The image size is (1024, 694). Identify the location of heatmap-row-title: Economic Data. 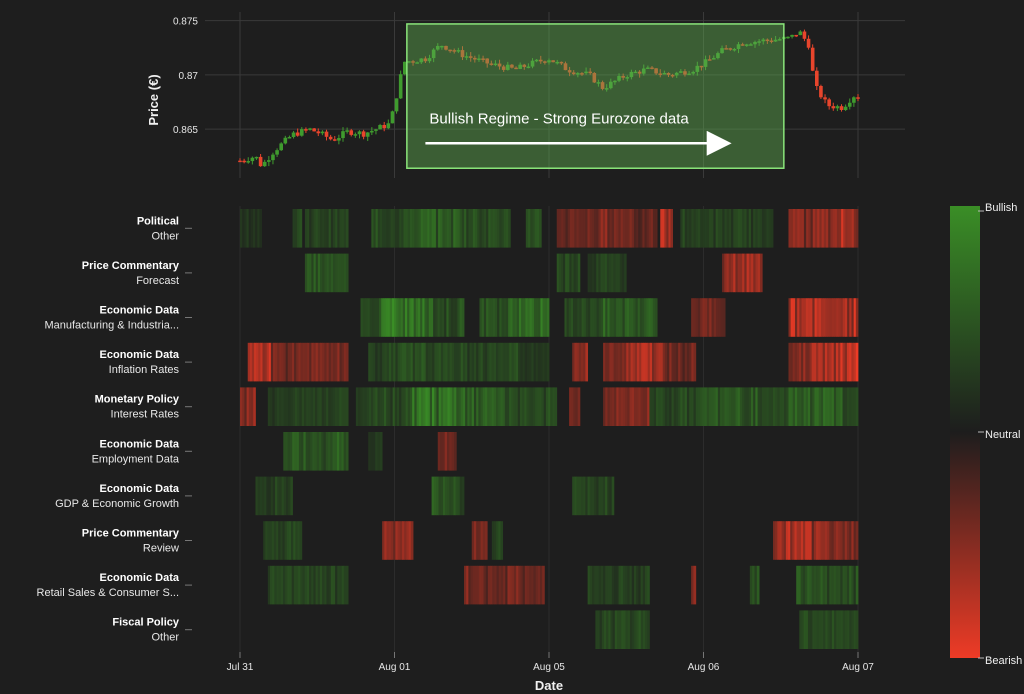
(140, 578).